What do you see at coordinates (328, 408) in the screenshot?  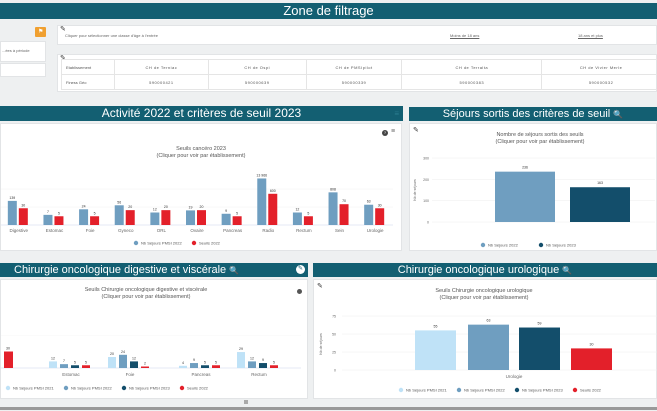 I see `horizontal-scrollbar` at bounding box center [328, 408].